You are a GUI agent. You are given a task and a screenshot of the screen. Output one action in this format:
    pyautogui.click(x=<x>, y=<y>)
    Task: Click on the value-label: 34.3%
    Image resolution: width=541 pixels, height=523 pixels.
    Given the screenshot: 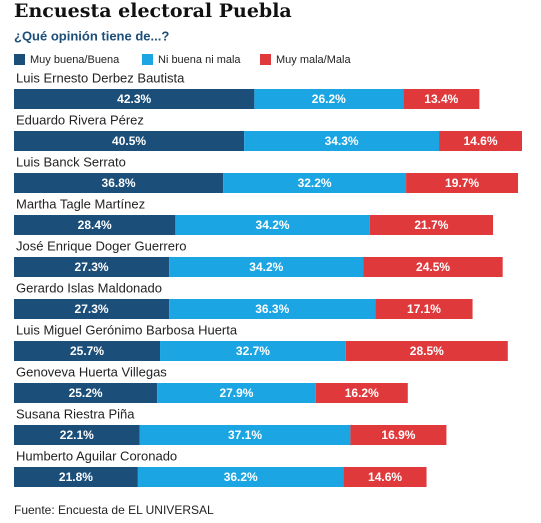 What is the action you would take?
    pyautogui.click(x=342, y=141)
    